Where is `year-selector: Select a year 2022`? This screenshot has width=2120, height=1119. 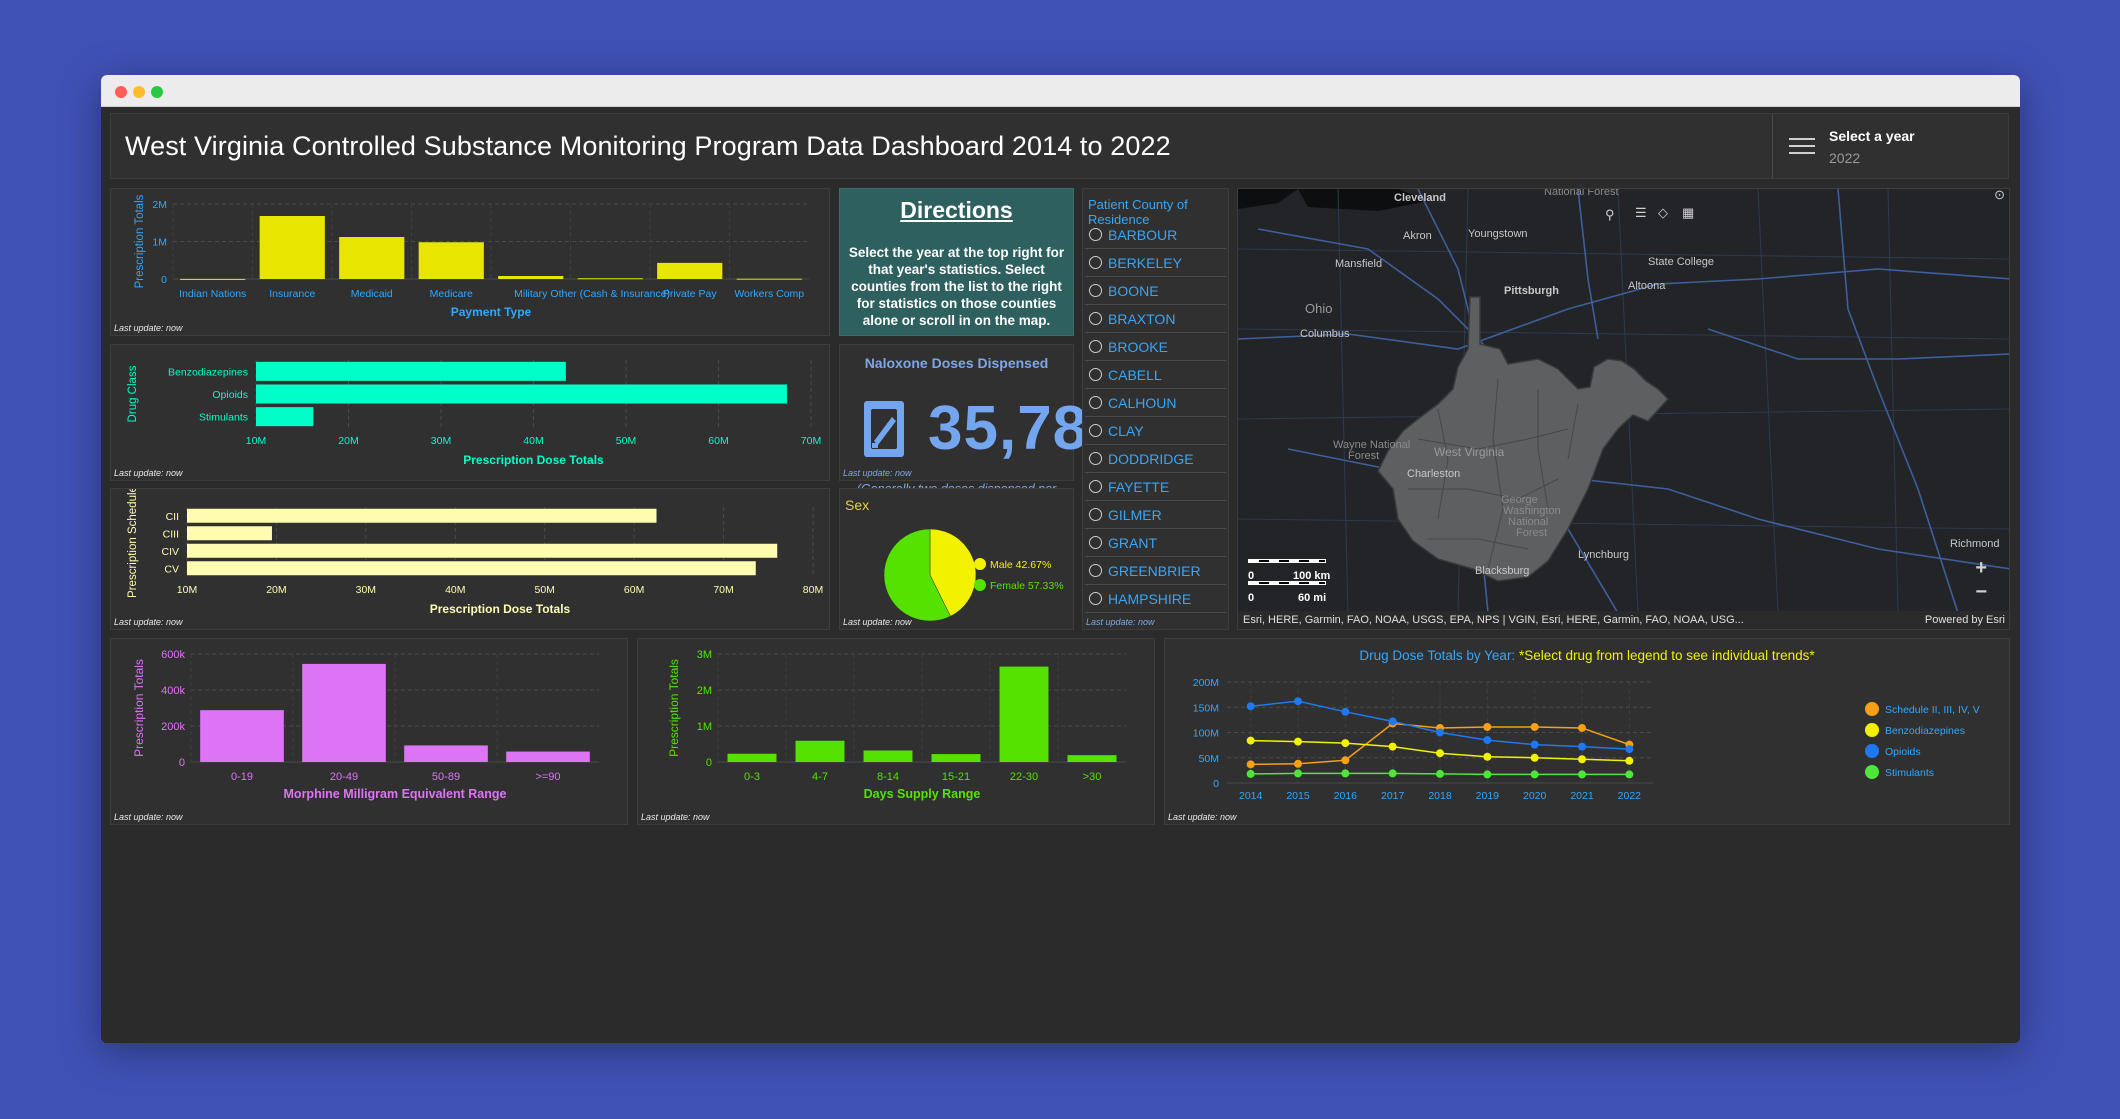 year-selector: Select a year 2022 is located at coordinates (1890, 146).